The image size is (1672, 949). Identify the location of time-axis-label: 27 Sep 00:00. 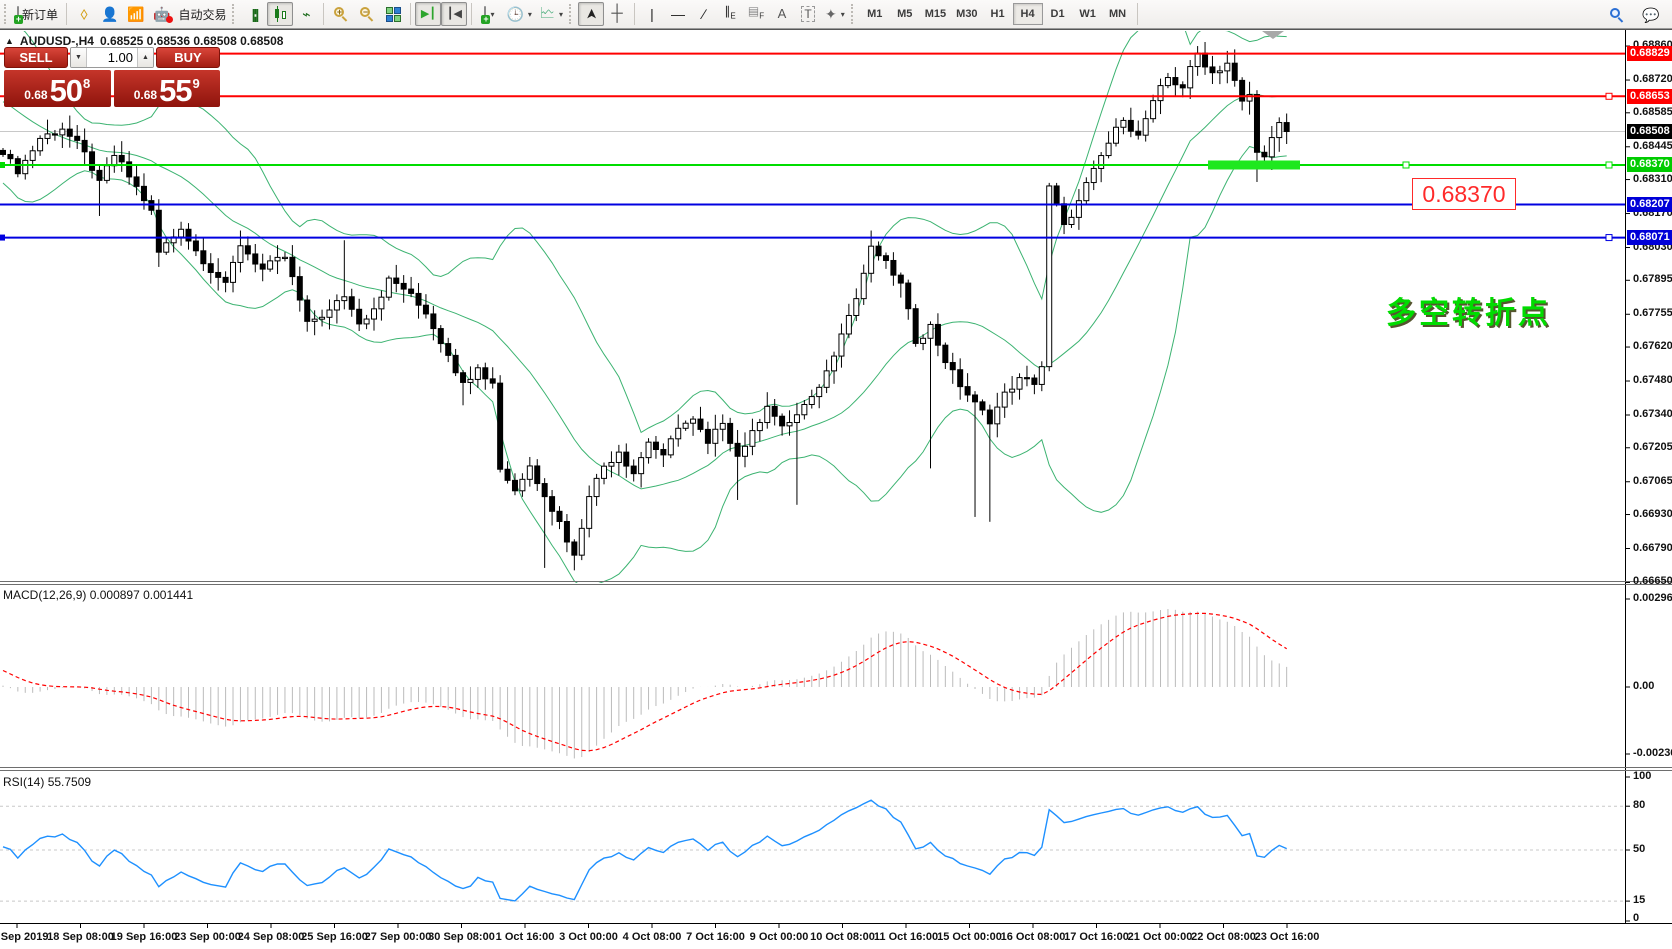
(398, 937).